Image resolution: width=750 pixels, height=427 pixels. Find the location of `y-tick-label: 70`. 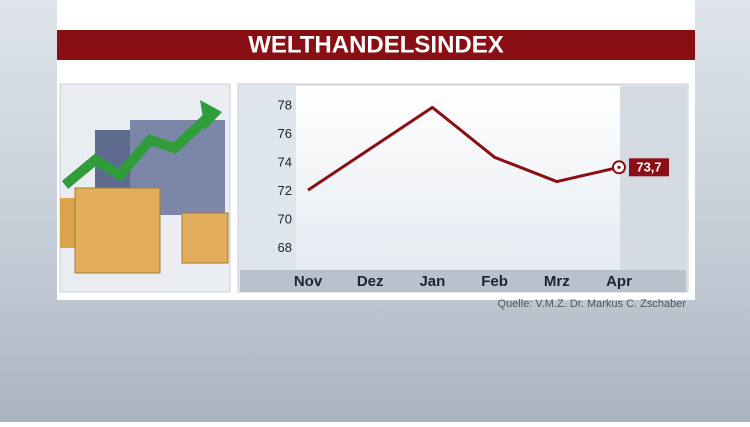

y-tick-label: 70 is located at coordinates (285, 219).